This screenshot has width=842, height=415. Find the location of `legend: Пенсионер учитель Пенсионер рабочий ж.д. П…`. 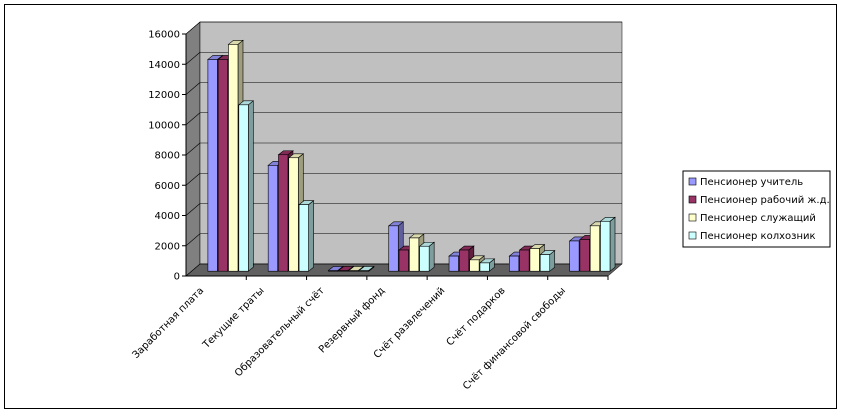

legend: Пенсионер учитель Пенсионер рабочий ж.д. П… is located at coordinates (756, 209).